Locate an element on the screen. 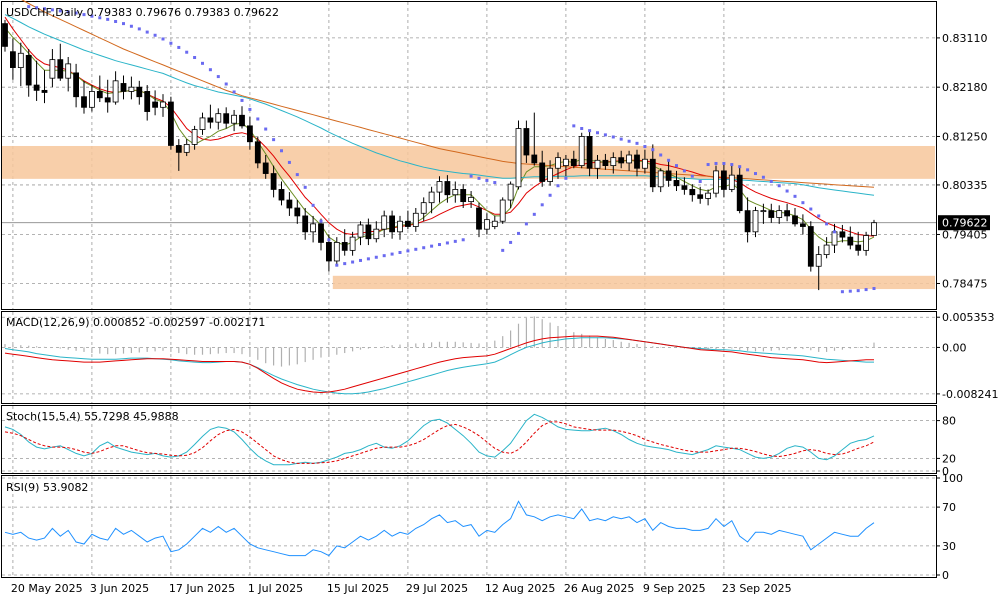 The image size is (1000, 600). price-axis-tick-label: 0.81250 is located at coordinates (965, 136).